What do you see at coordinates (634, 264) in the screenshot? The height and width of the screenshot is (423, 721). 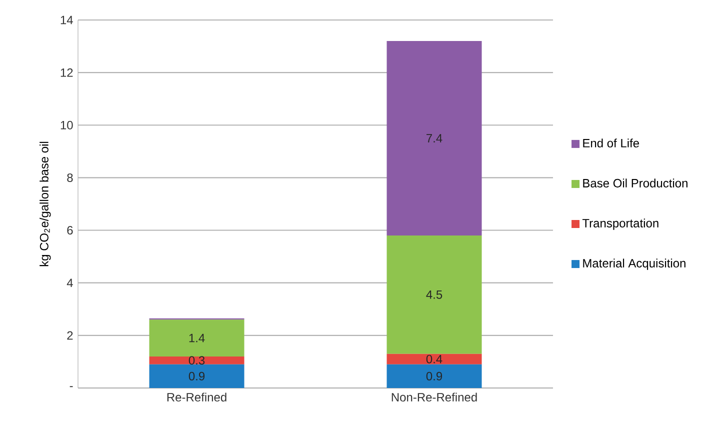 I see `legend-label: Material Acquisition` at bounding box center [634, 264].